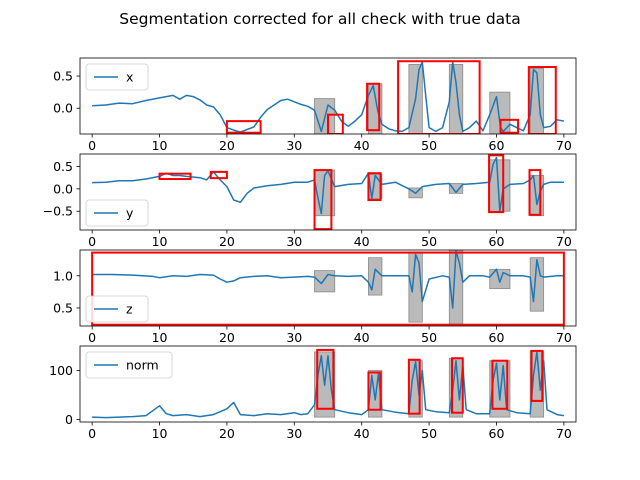 The width and height of the screenshot is (640, 480). Describe the element at coordinates (130, 213) in the screenshot. I see `legend-label: y` at that location.